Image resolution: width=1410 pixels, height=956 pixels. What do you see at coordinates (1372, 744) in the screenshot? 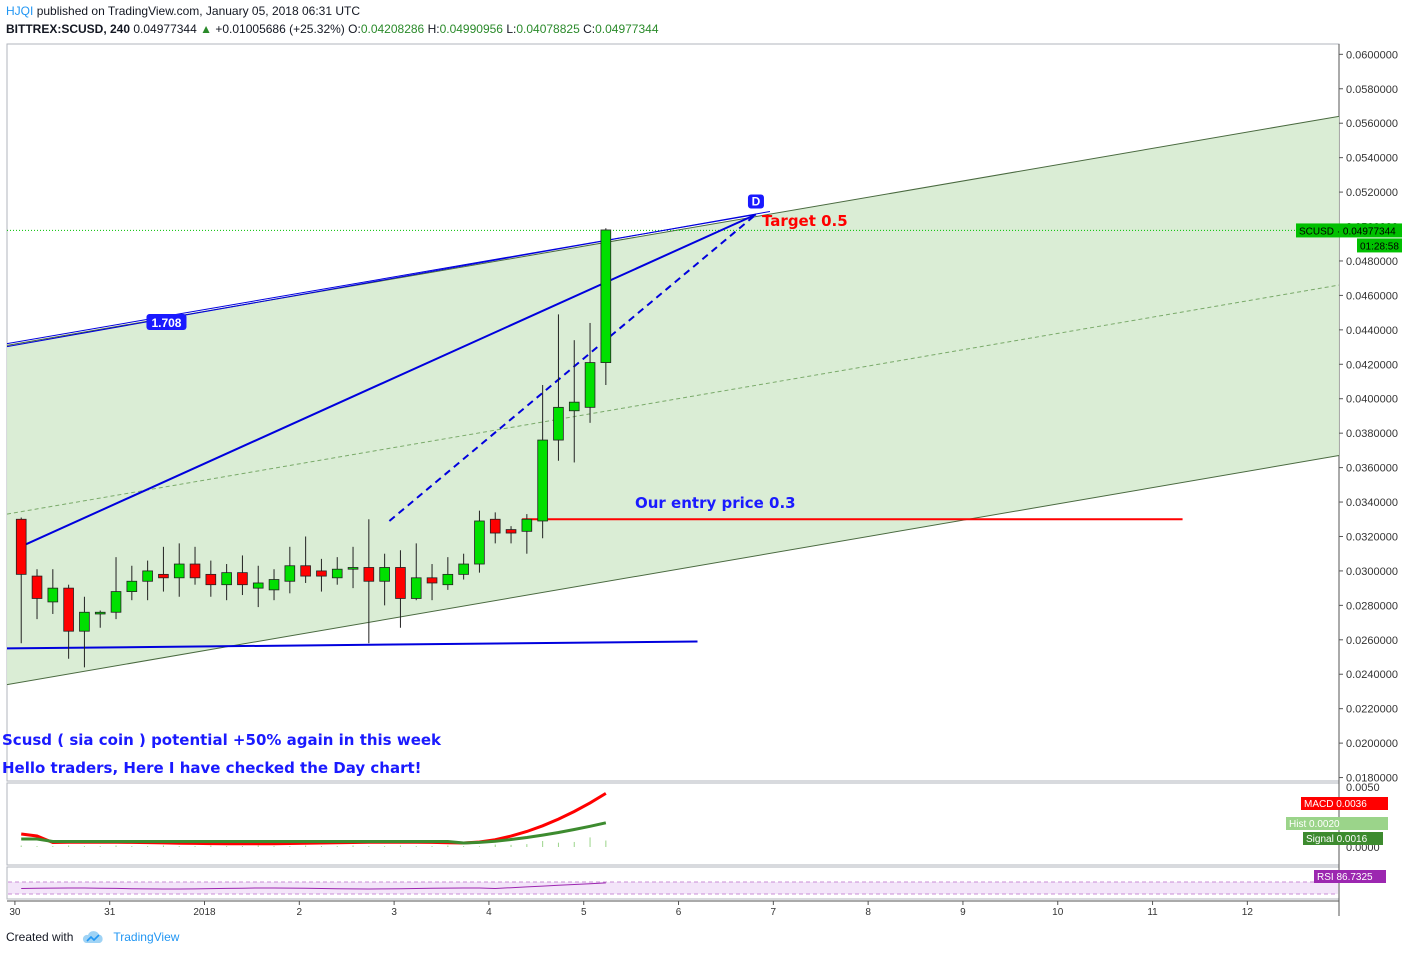
I see `price-tick-label: 0.0200000` at bounding box center [1372, 744].